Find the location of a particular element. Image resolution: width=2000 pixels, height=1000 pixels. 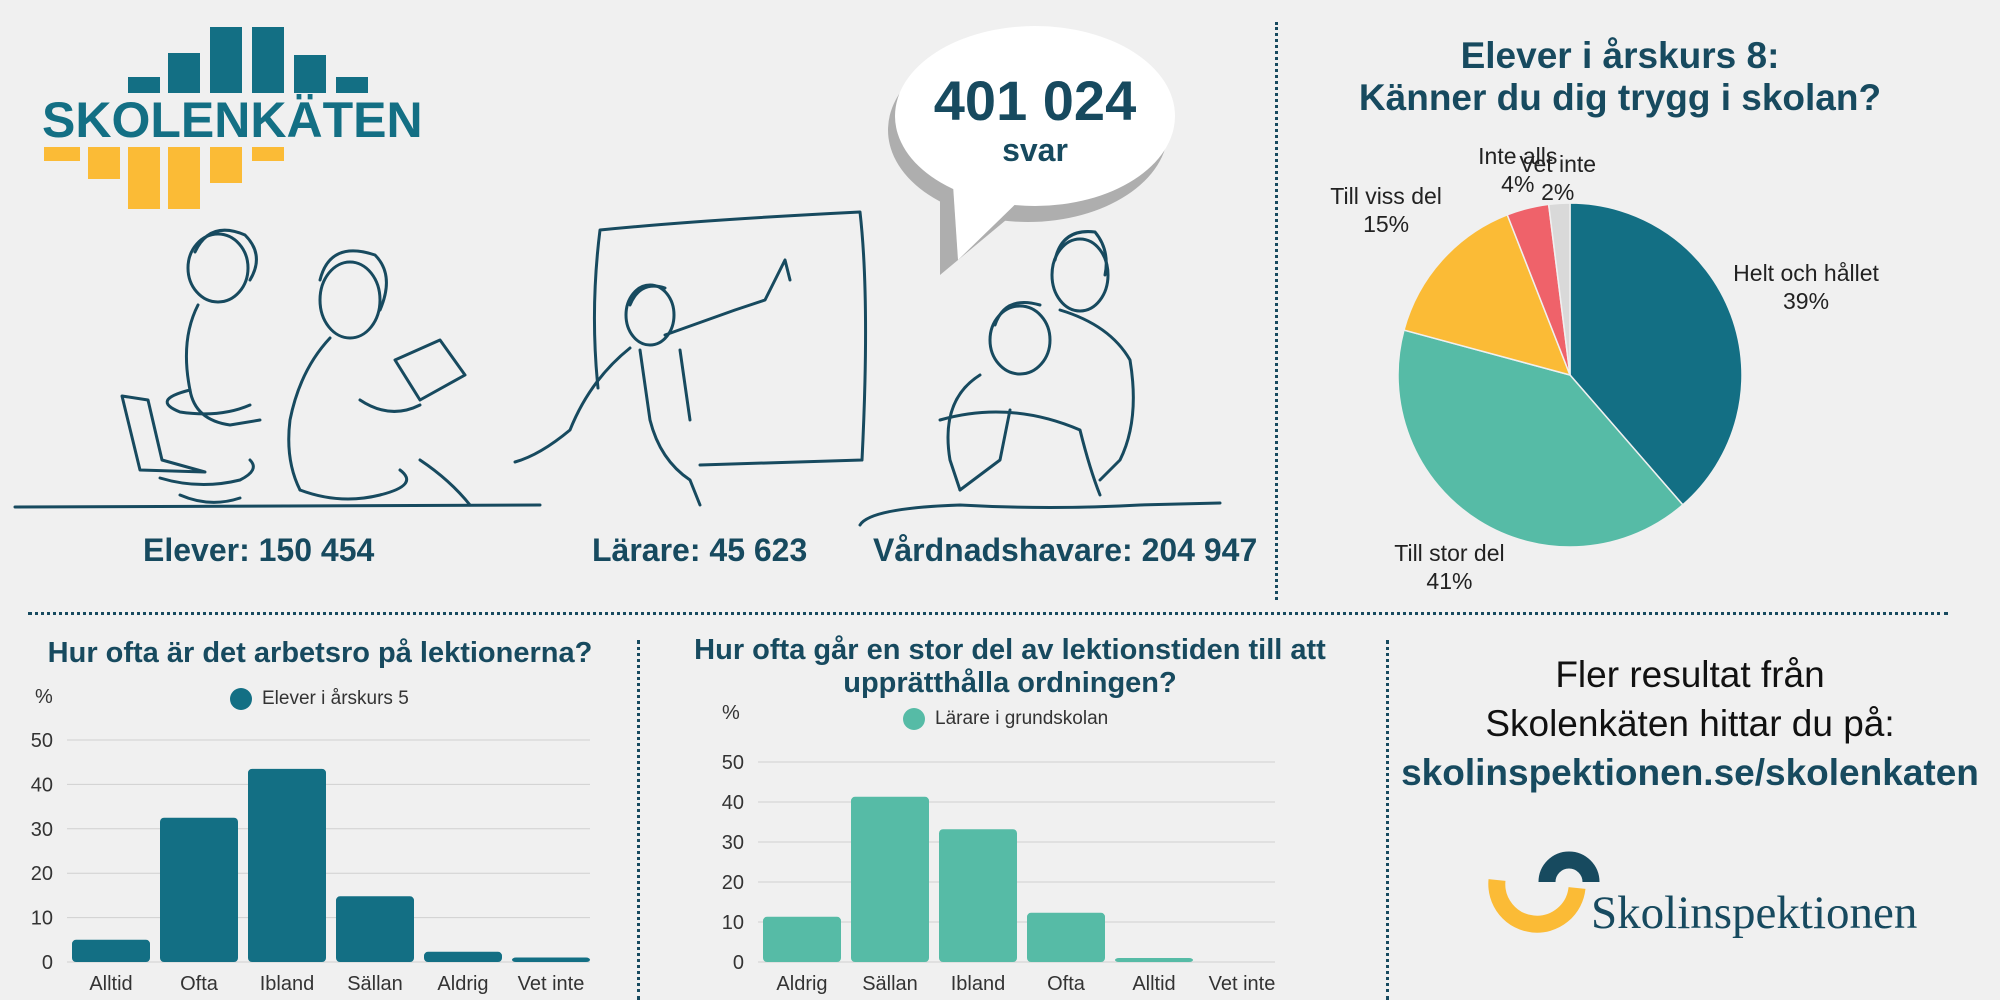

pie-slice-vet-inte is located at coordinates (1559, 289).